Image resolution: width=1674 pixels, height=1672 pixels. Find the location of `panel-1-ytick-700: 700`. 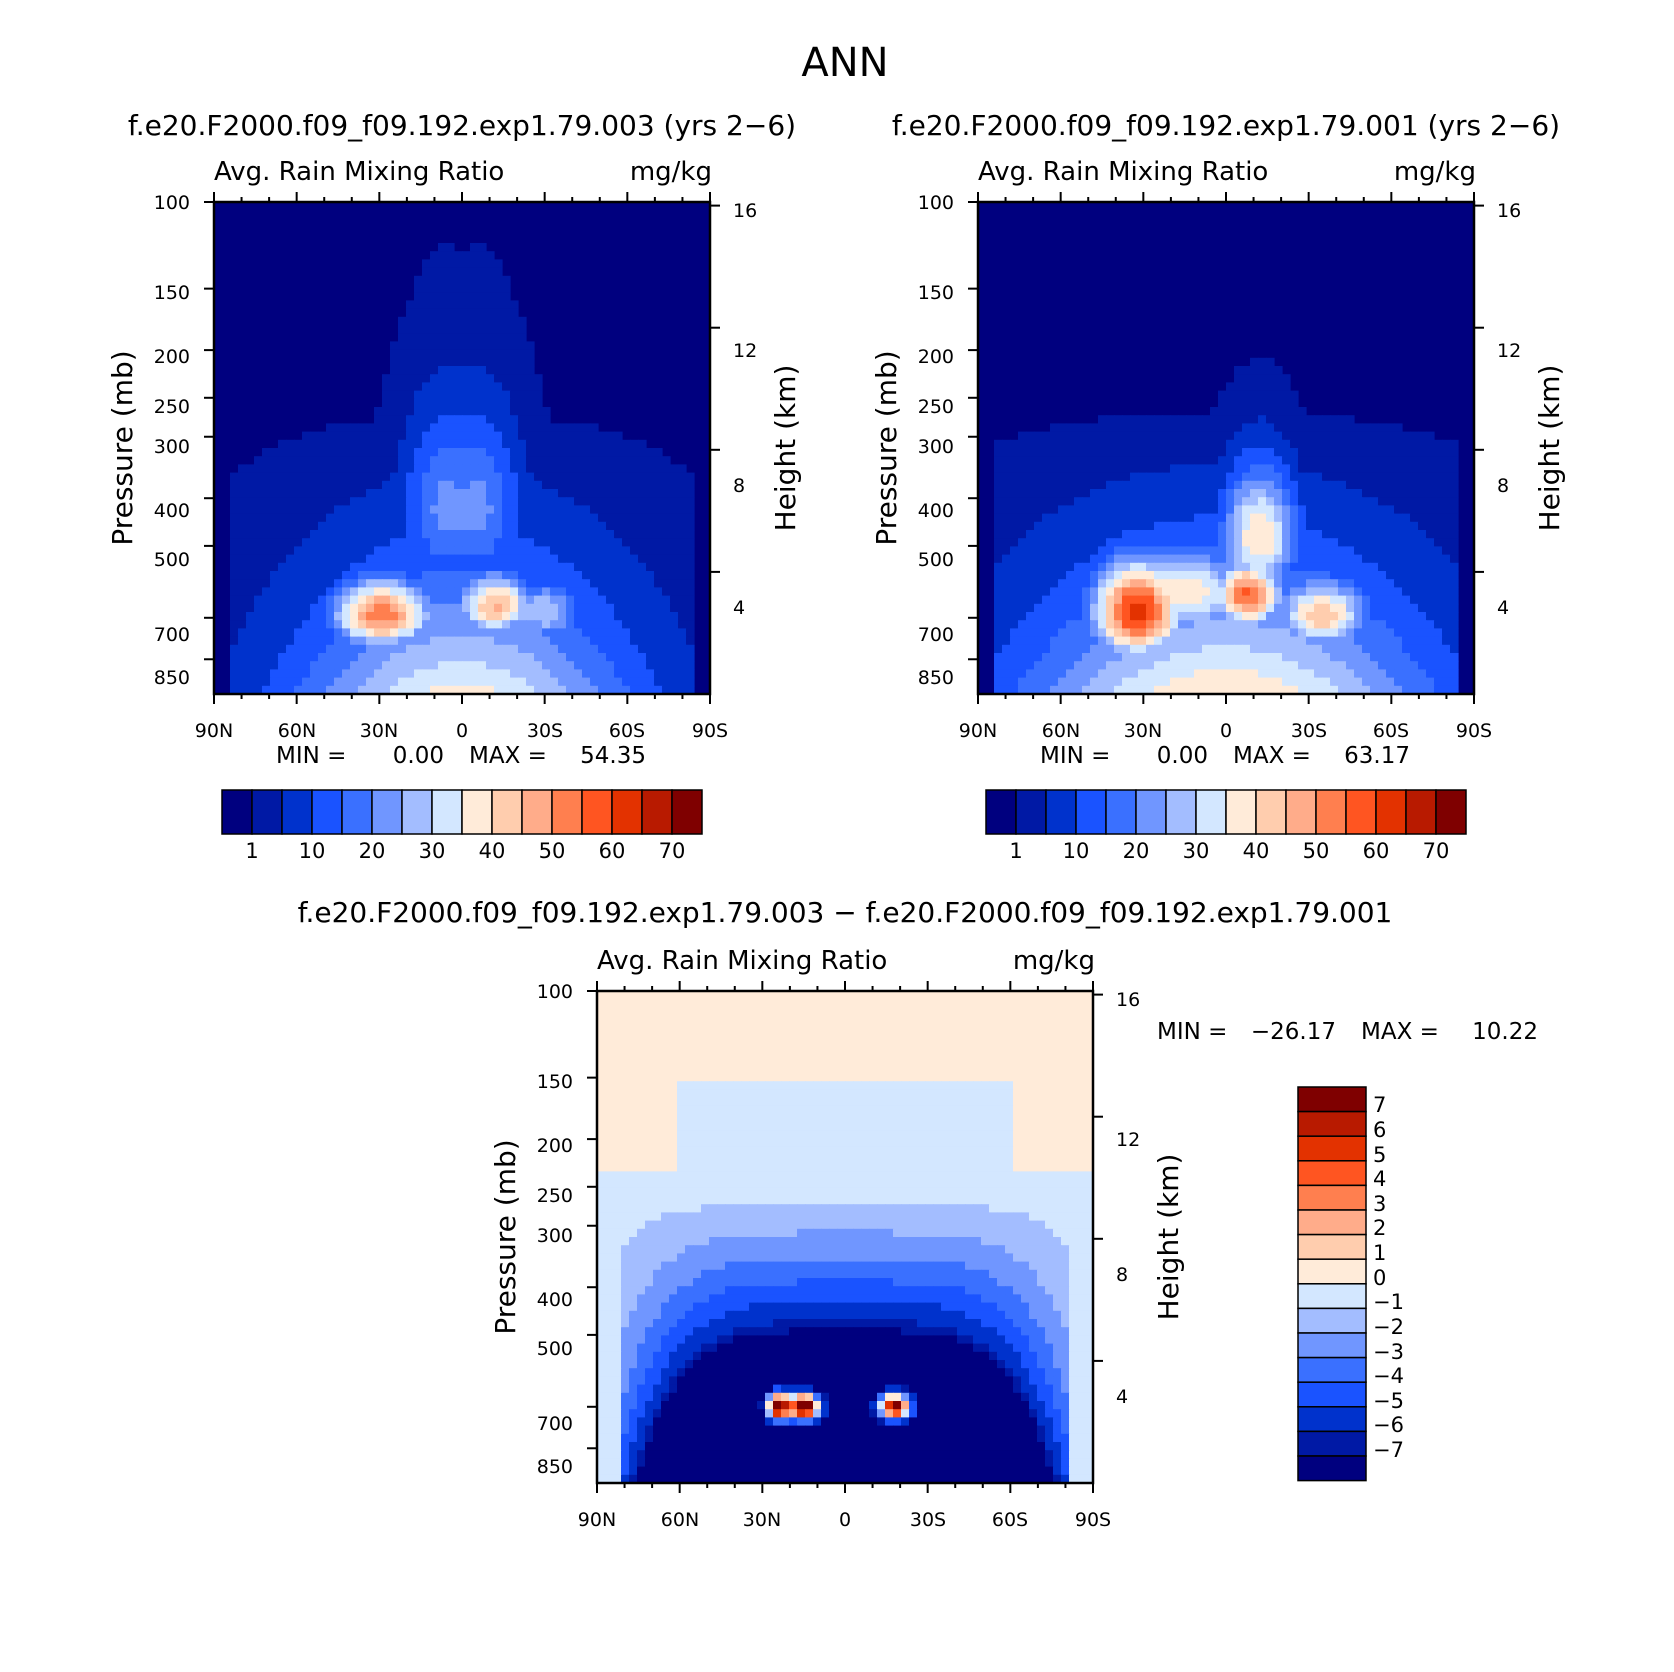

panel-1-ytick-700: 700 is located at coordinates (172, 635).